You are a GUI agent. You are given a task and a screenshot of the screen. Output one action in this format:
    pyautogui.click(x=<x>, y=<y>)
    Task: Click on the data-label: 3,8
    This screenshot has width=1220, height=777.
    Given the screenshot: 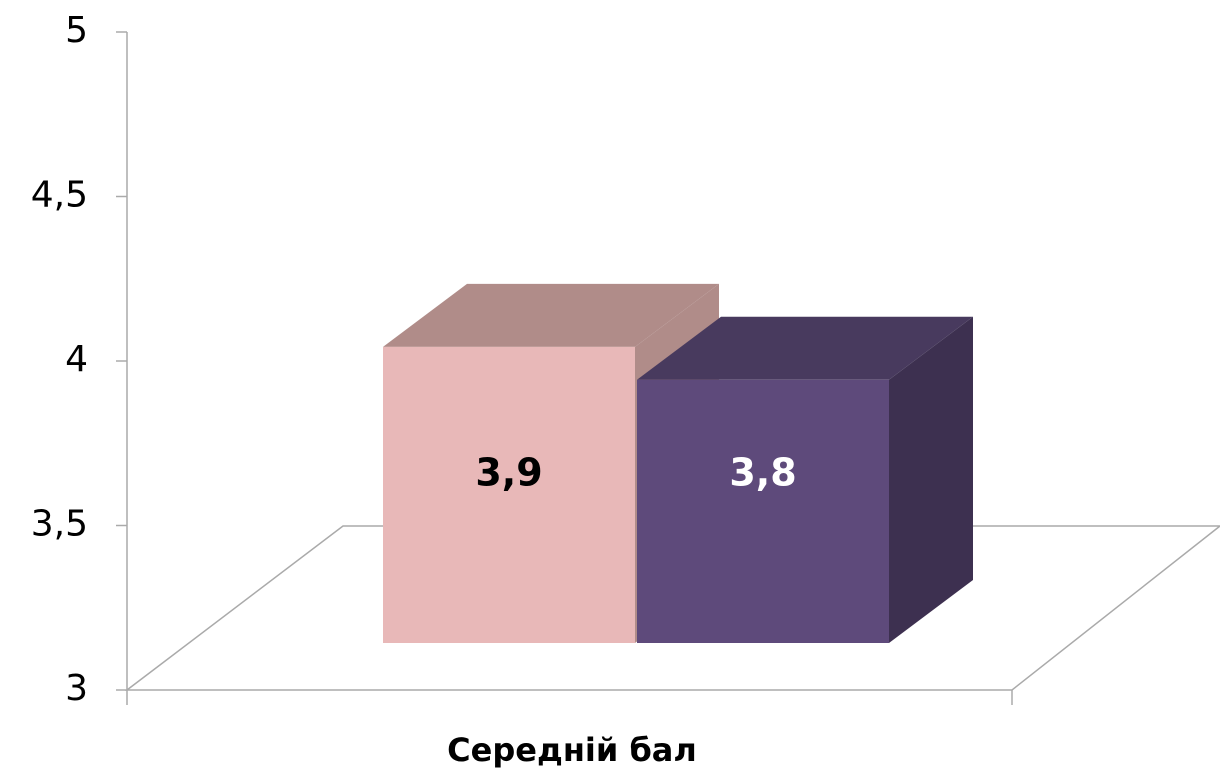 What is the action you would take?
    pyautogui.click(x=762, y=473)
    